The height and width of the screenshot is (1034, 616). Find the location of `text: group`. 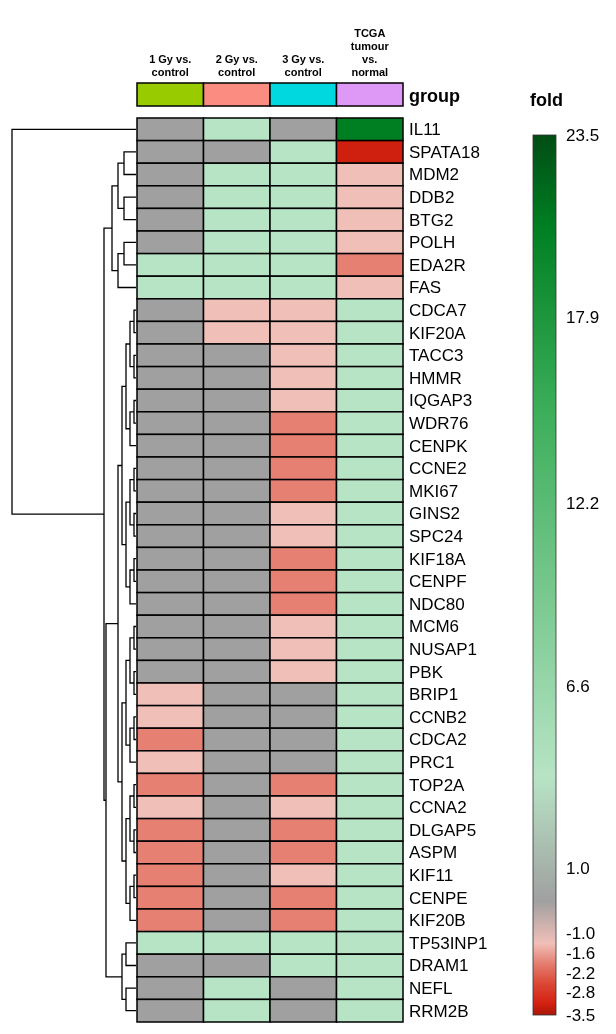

text: group is located at coordinates (434, 96).